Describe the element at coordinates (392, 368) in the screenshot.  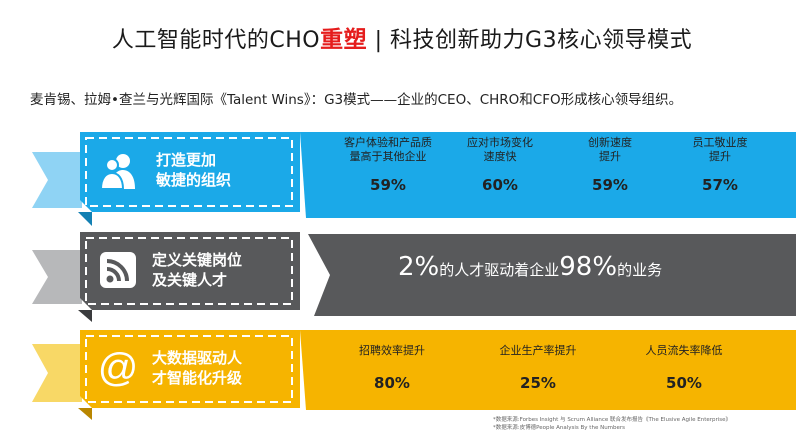
I see `metric-recruiting-efficiency: 招聘效率提升 80%` at that location.